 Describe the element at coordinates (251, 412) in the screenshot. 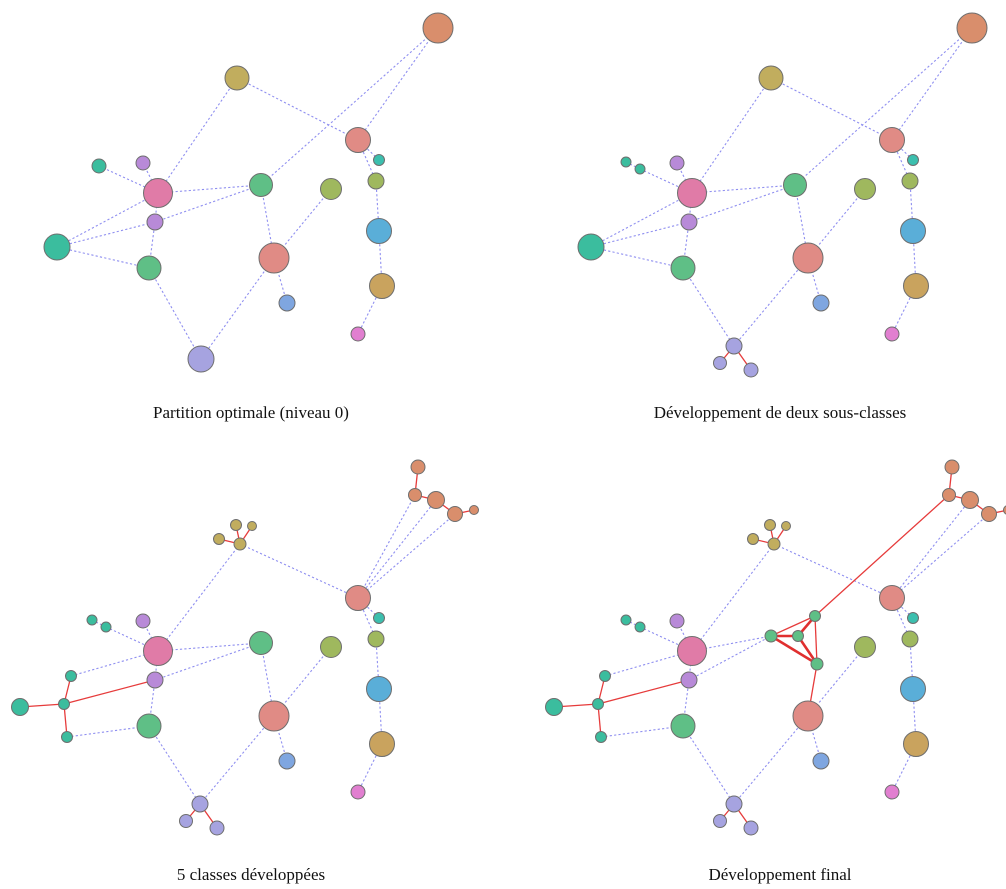

I see `caption-panel-1: Partition optimale (niveau 0)` at that location.